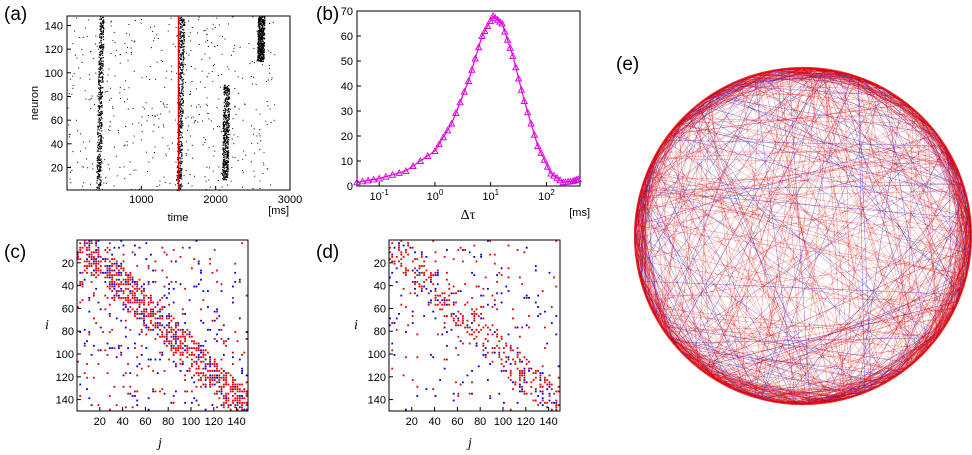  I want to click on y-tick-label: 80, so click(57, 97).